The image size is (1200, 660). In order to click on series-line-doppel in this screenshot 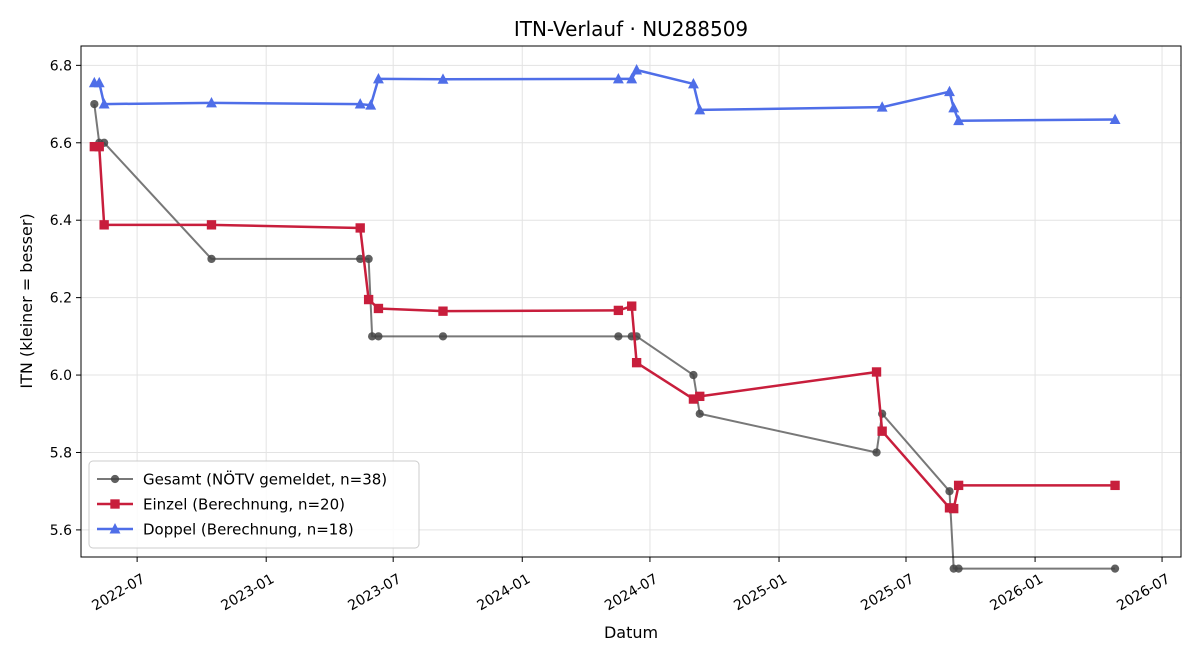, I will do `click(605, 95)`.